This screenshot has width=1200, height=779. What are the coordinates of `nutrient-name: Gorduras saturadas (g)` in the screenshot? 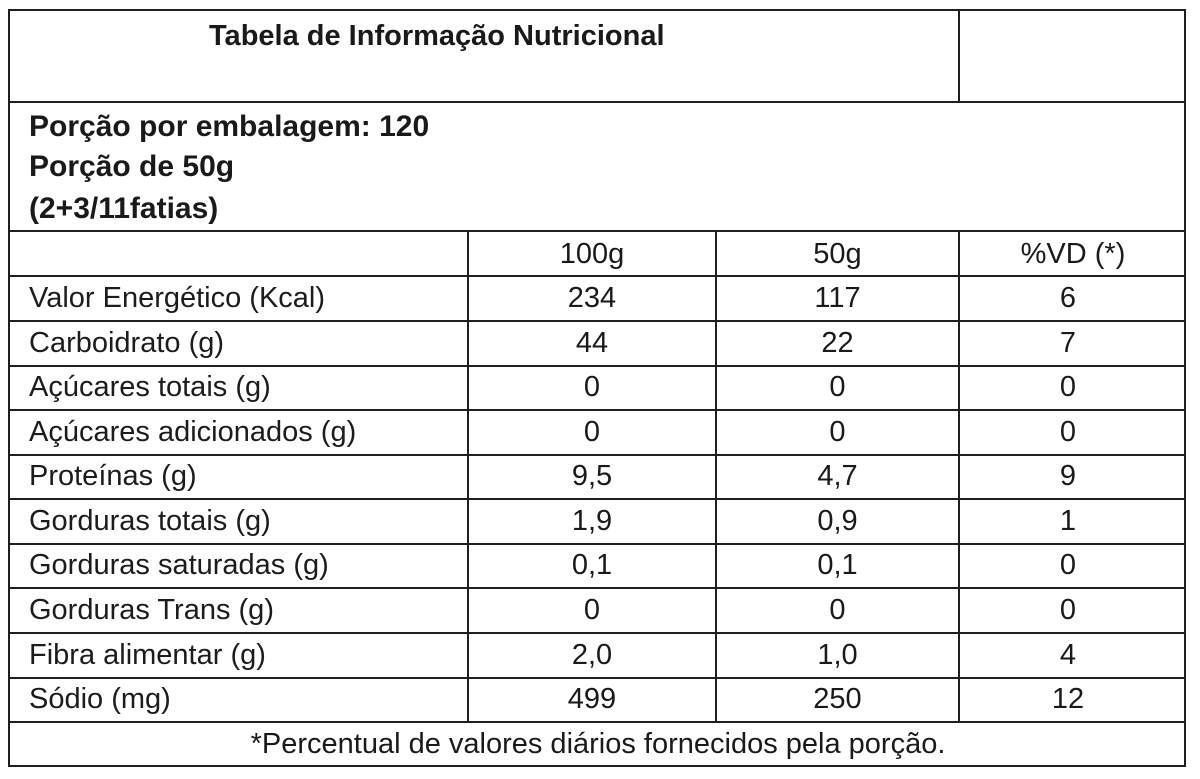 It's located at (179, 565).